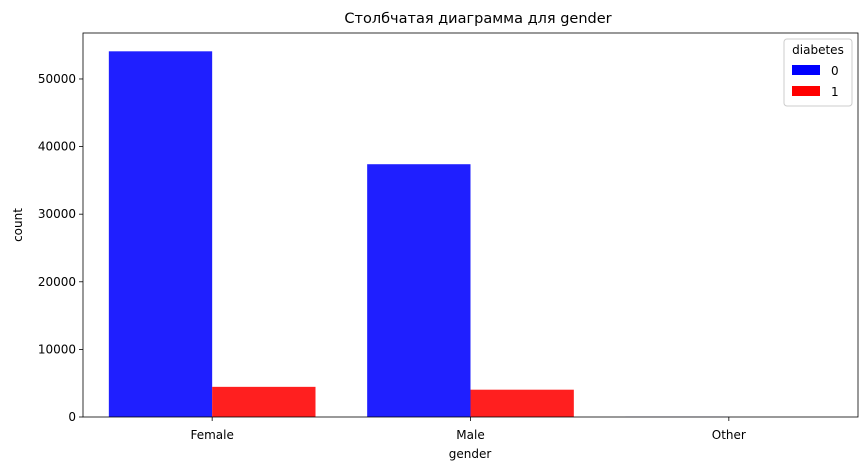 This screenshot has height=470, width=868. What do you see at coordinates (835, 92) in the screenshot?
I see `legend-label-1: 1` at bounding box center [835, 92].